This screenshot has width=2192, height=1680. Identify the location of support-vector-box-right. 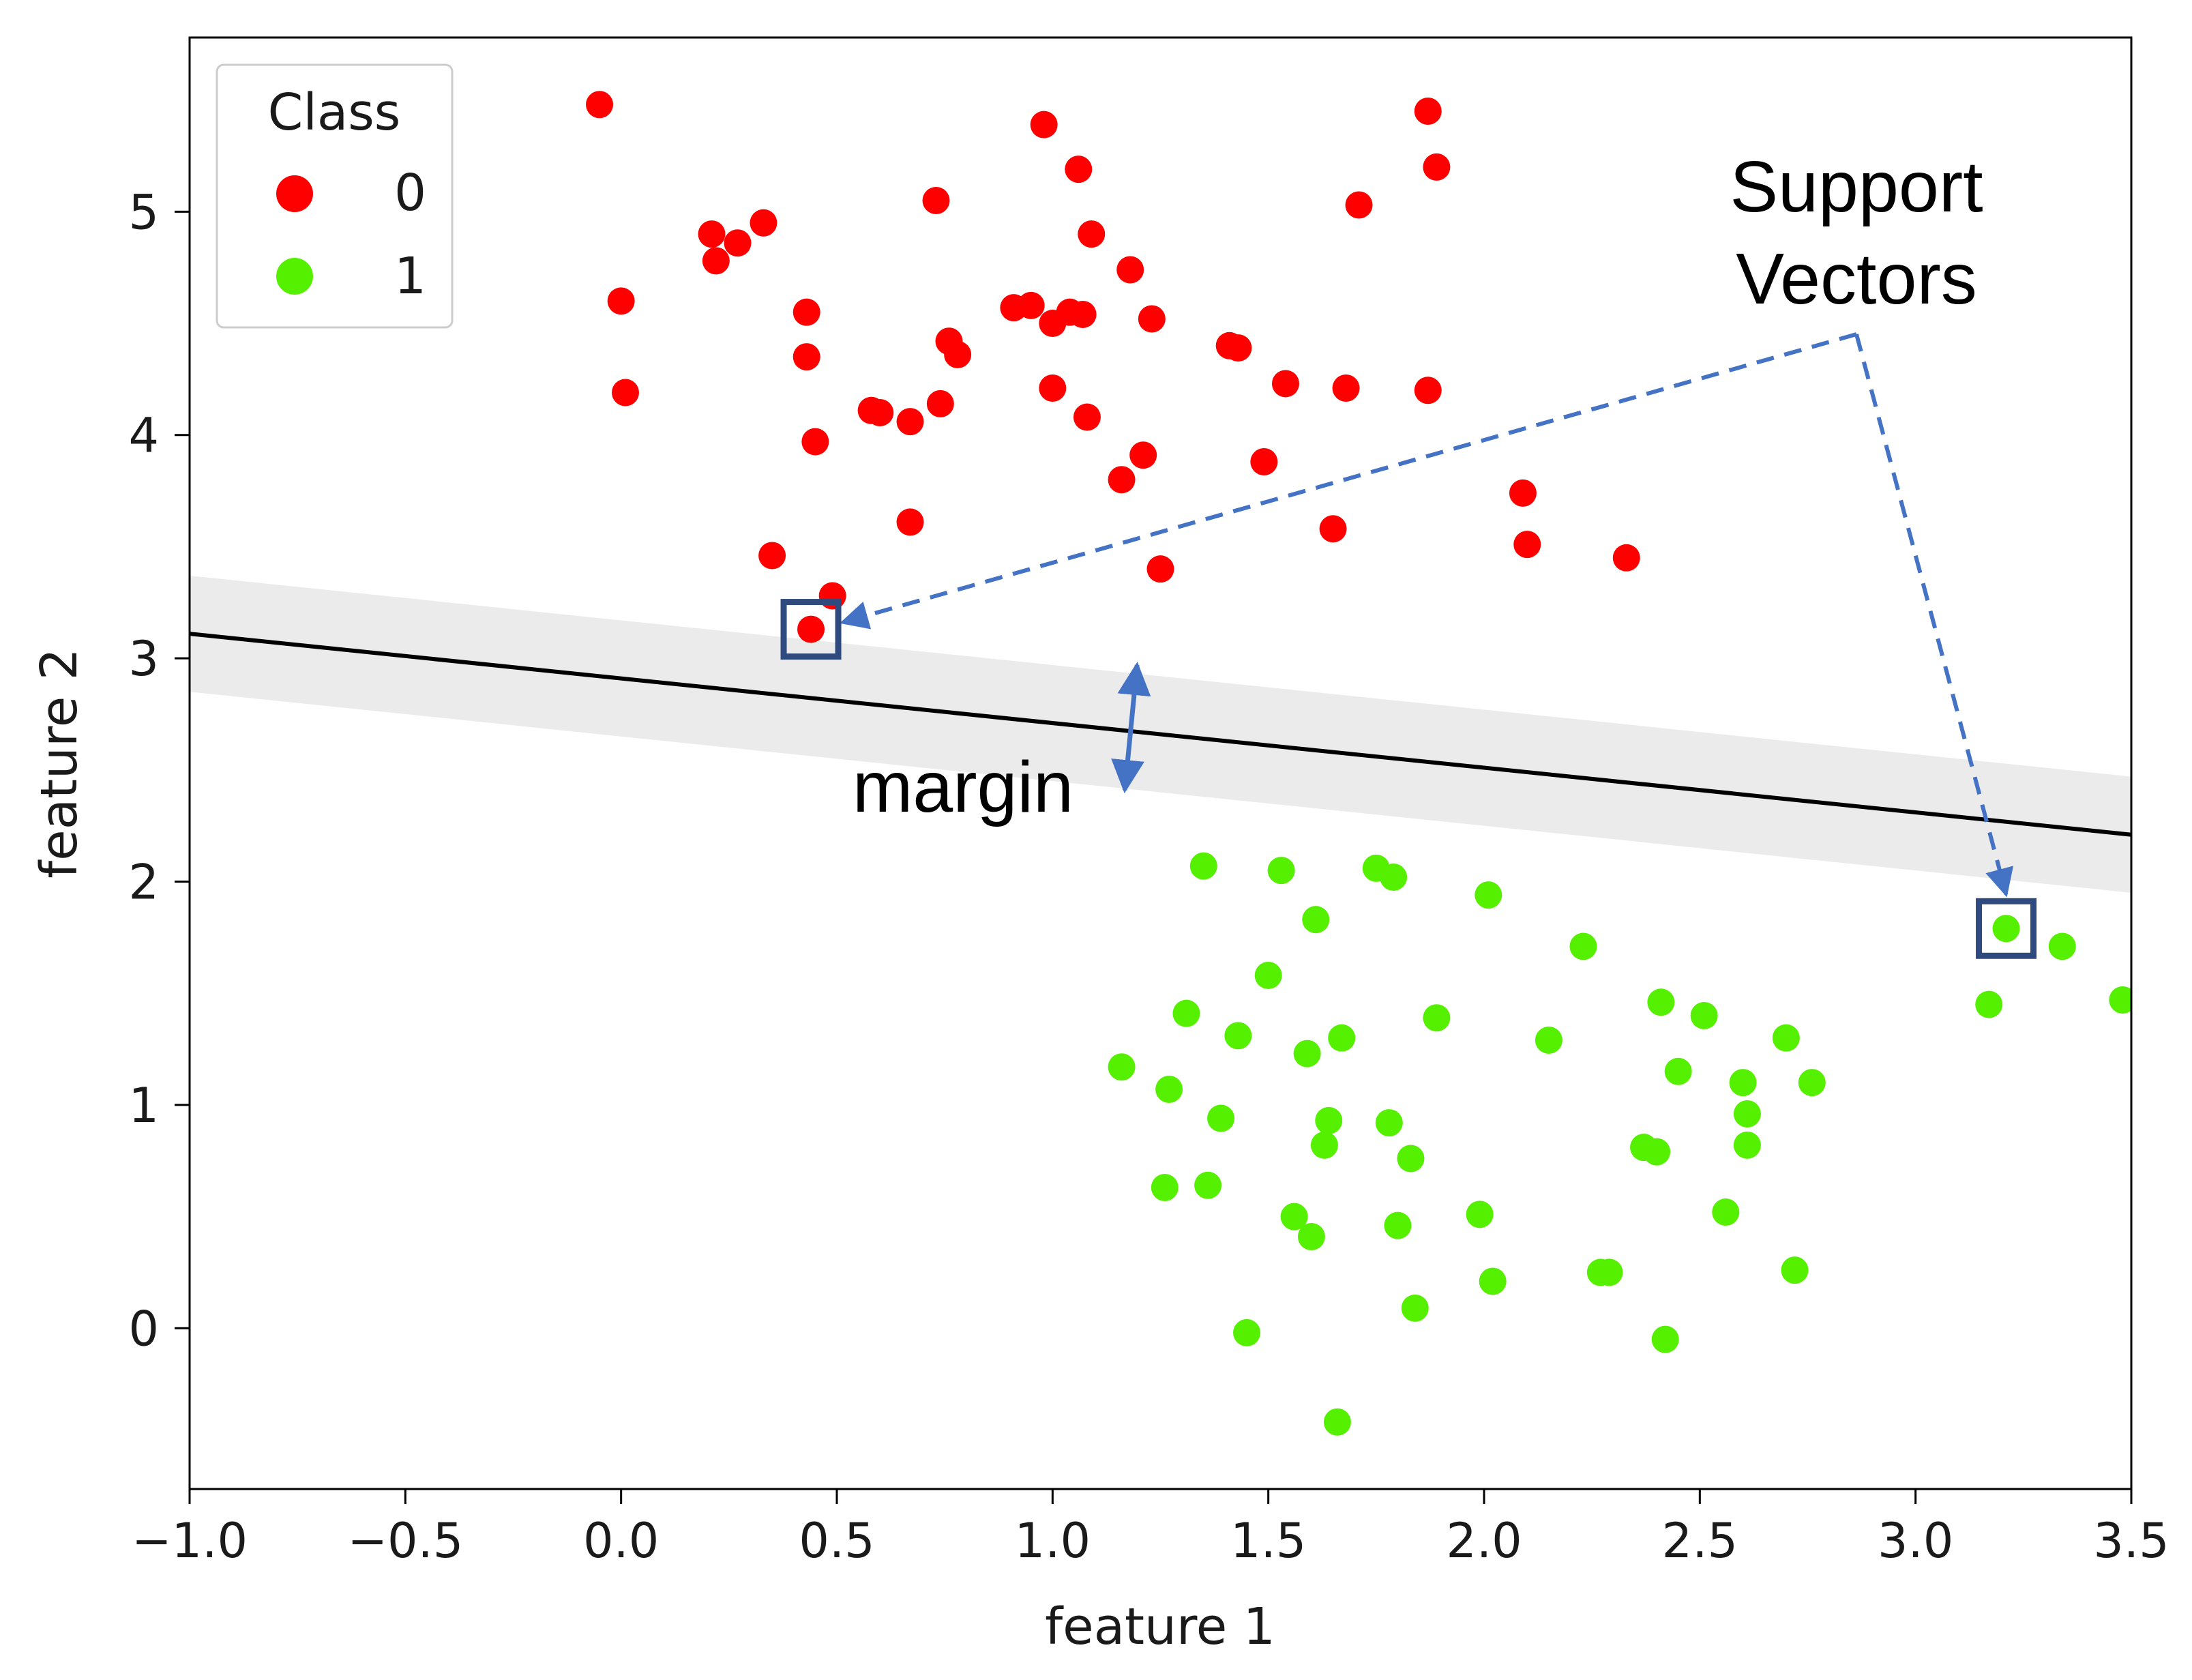
(2006, 928).